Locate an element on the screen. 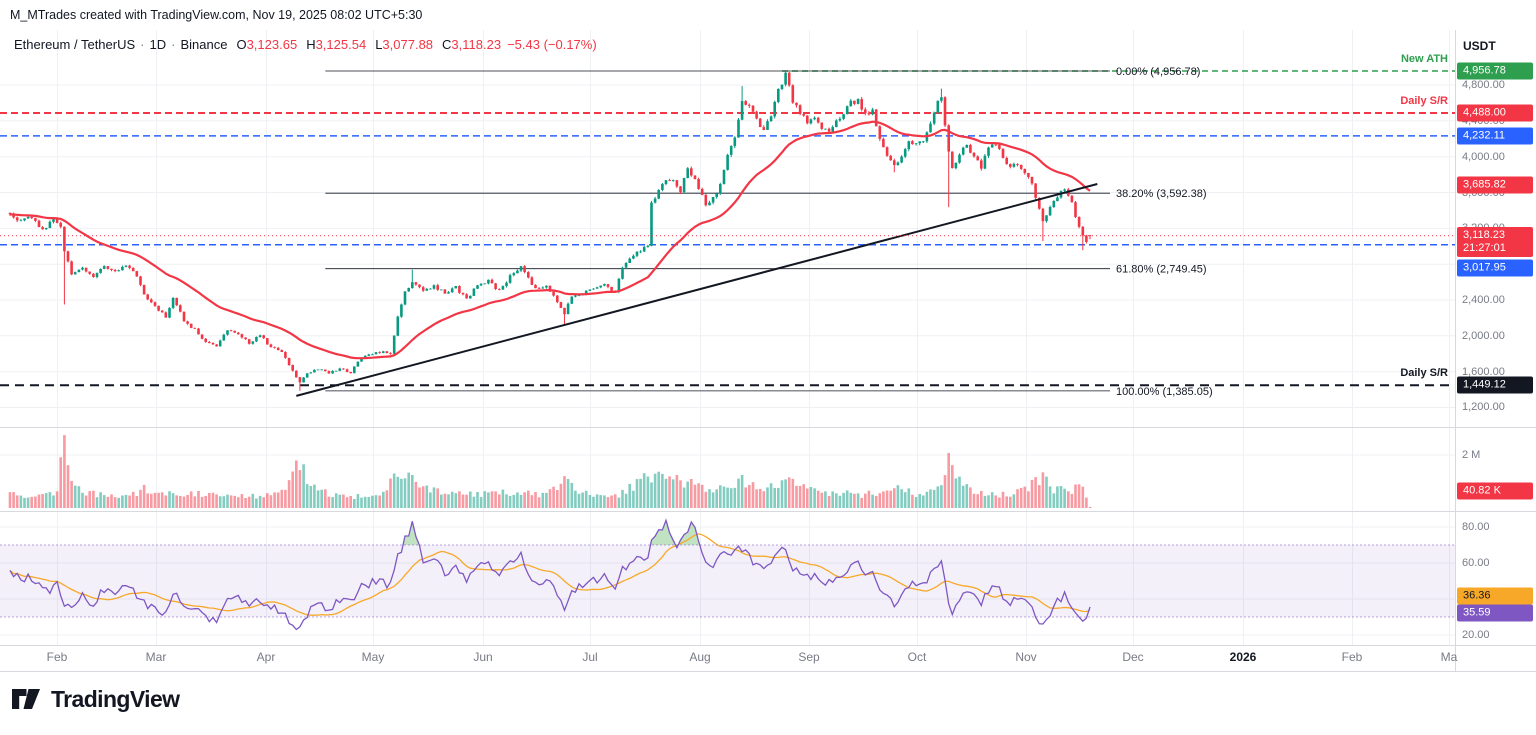 The width and height of the screenshot is (1536, 735). change-value: −5.43 (−0.17%) is located at coordinates (552, 44).